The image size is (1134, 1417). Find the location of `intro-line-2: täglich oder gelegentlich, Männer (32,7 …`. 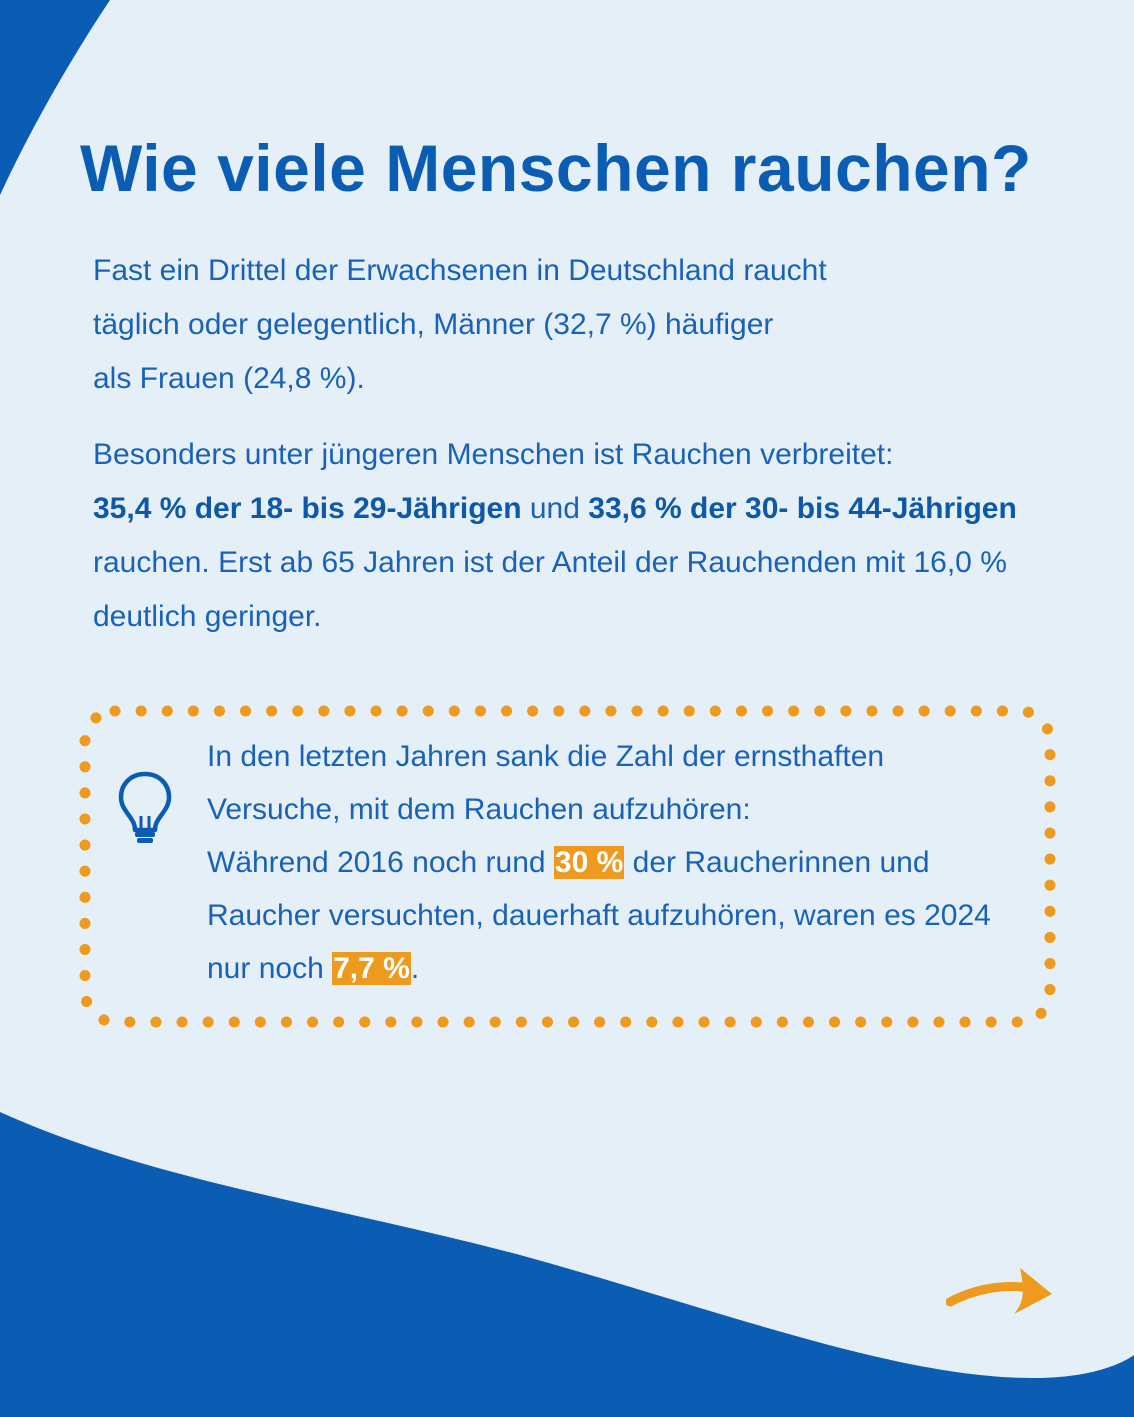

intro-line-2: täglich oder gelegentlich, Männer (32,7 … is located at coordinates (433, 324).